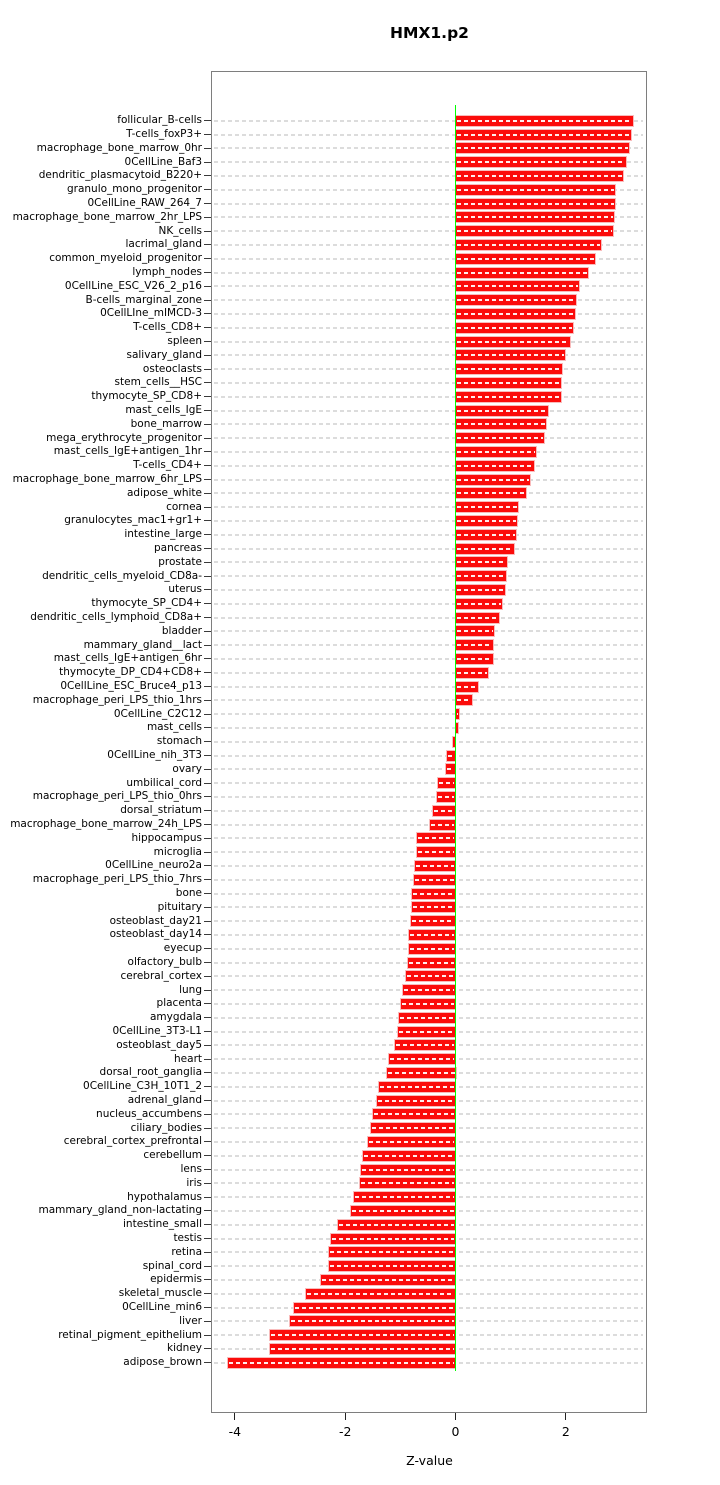 The height and width of the screenshot is (1485, 720). I want to click on category-label: cornea, so click(184, 506).